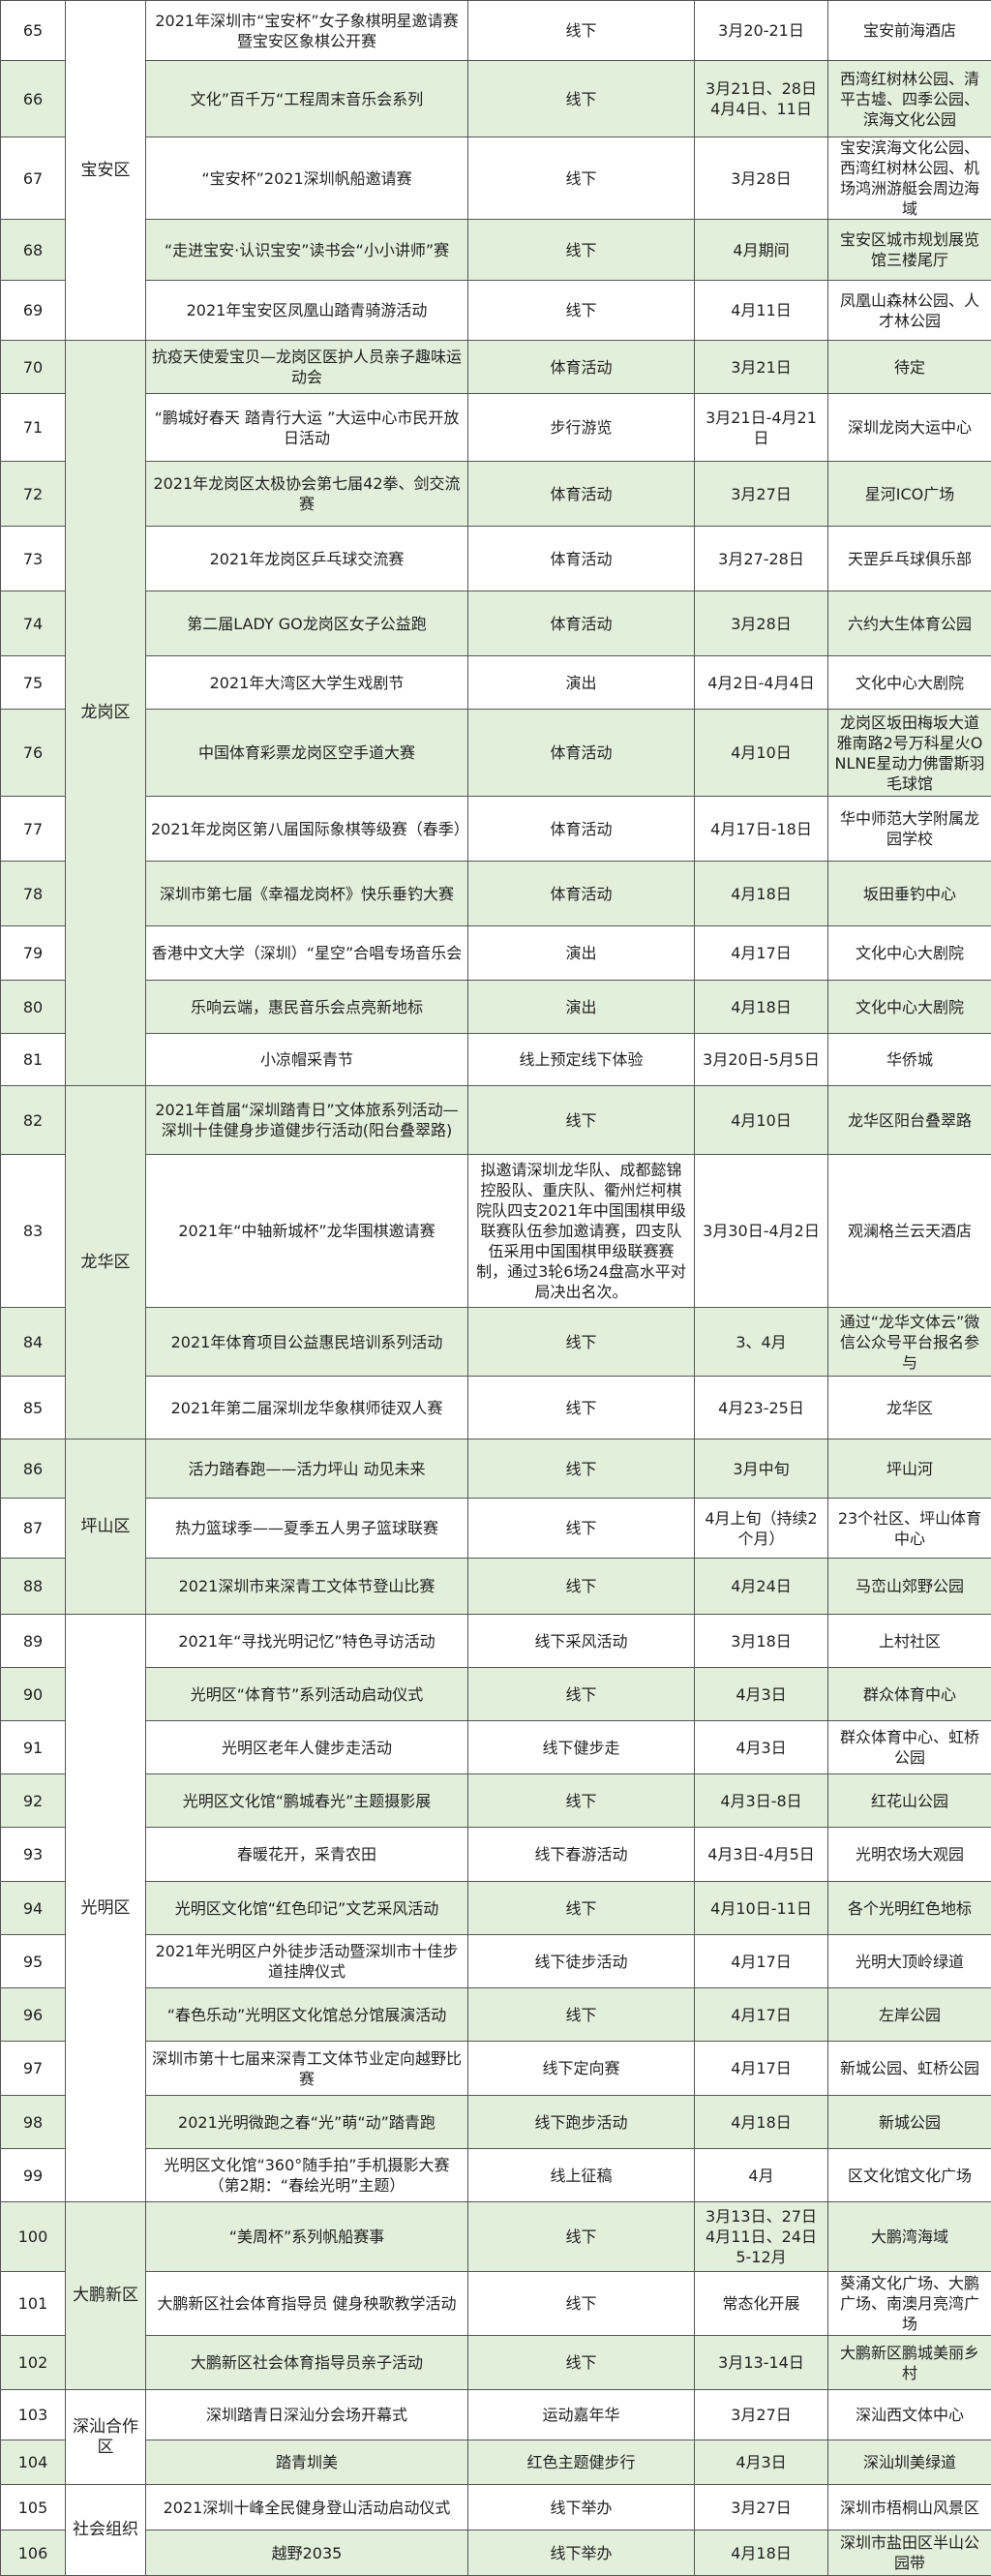 Image resolution: width=991 pixels, height=2576 pixels. Describe the element at coordinates (761, 1801) in the screenshot. I see `activity-date: 4月3日-8日` at that location.